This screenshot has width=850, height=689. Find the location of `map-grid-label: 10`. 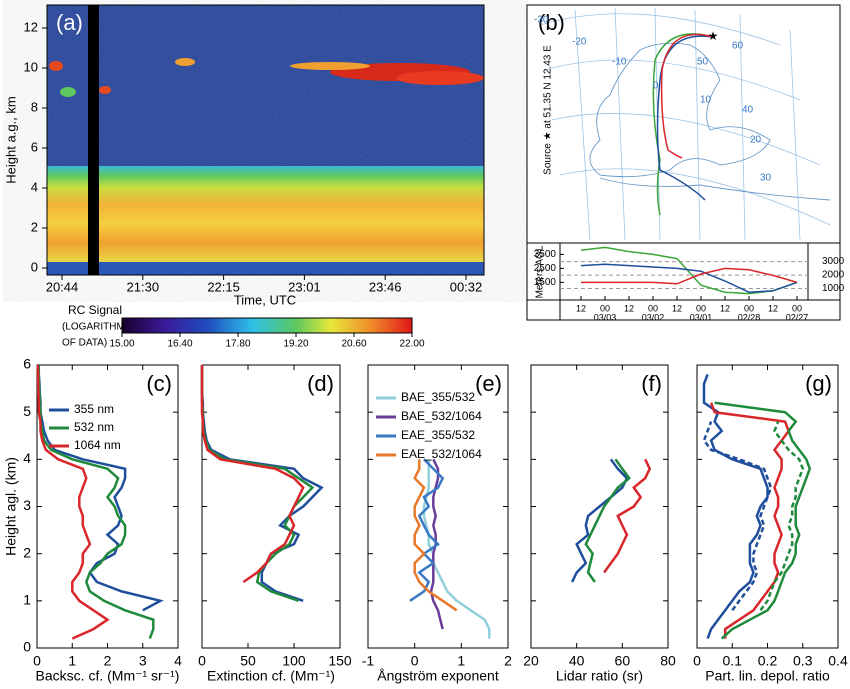

map-grid-label: 10 is located at coordinates (706, 100).